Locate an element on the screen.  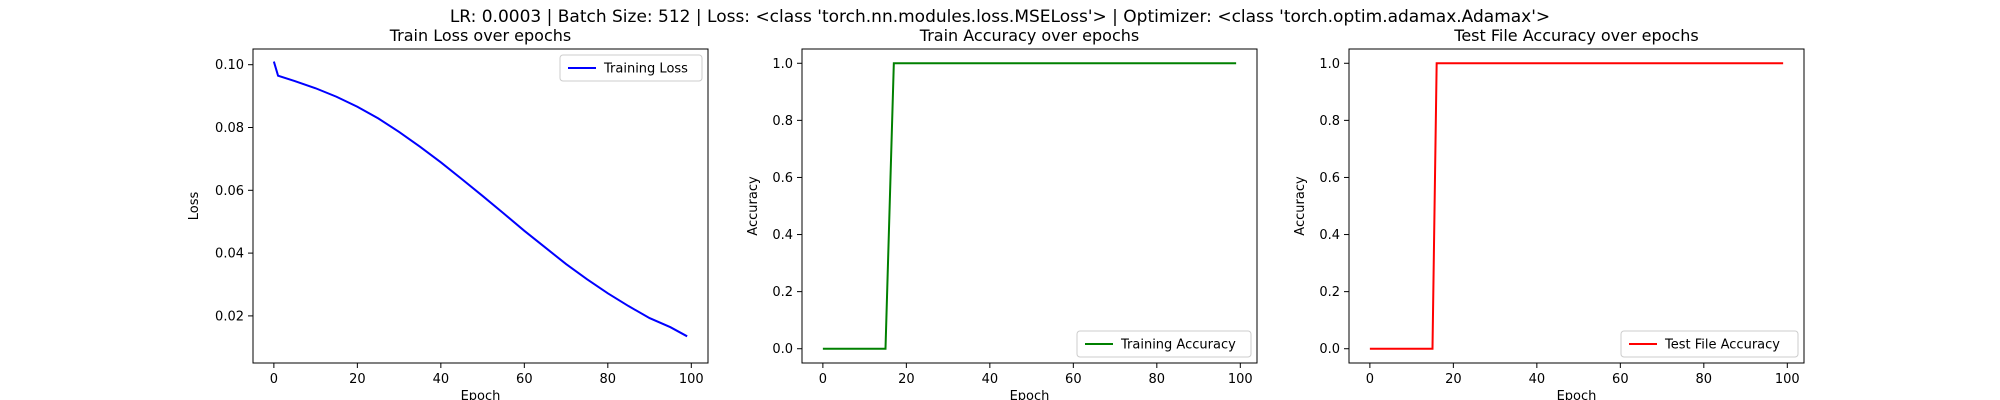
subplot-title: Train Accuracy over epochs is located at coordinates (1029, 35).